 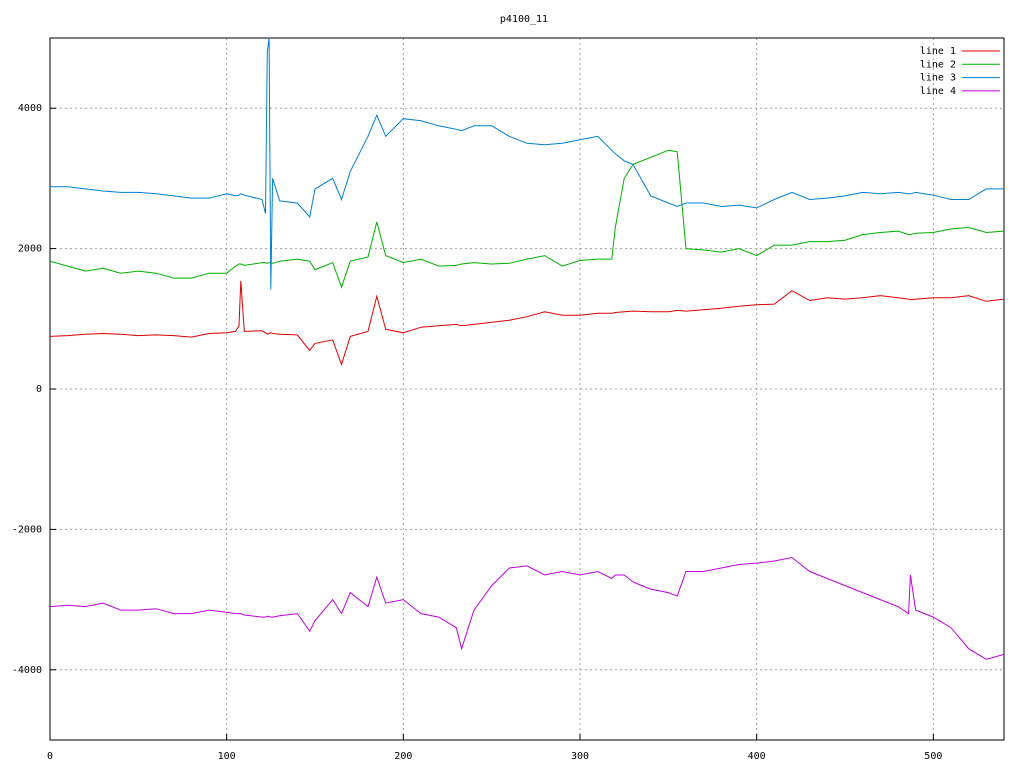 I want to click on legend-label: line 1, so click(x=938, y=51).